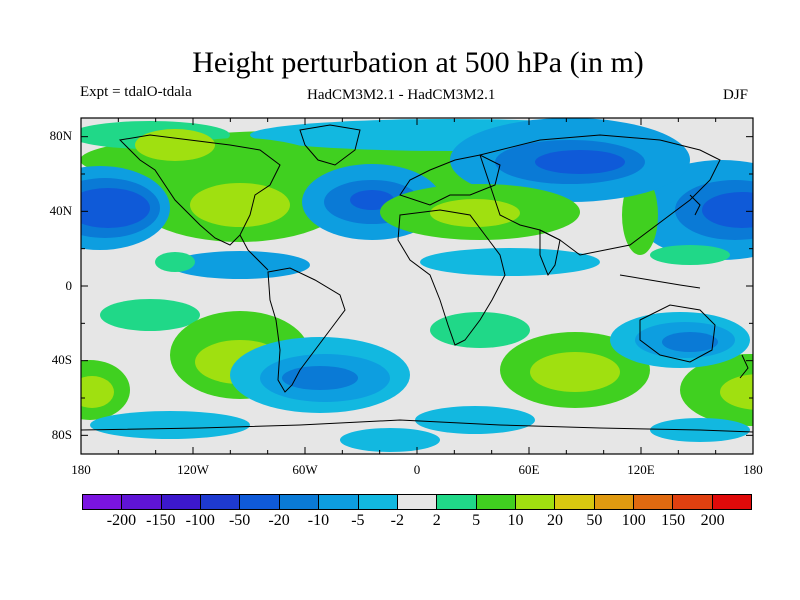  What do you see at coordinates (136, 92) in the screenshot?
I see `experiment-label: Expt = tdalO-tdala` at bounding box center [136, 92].